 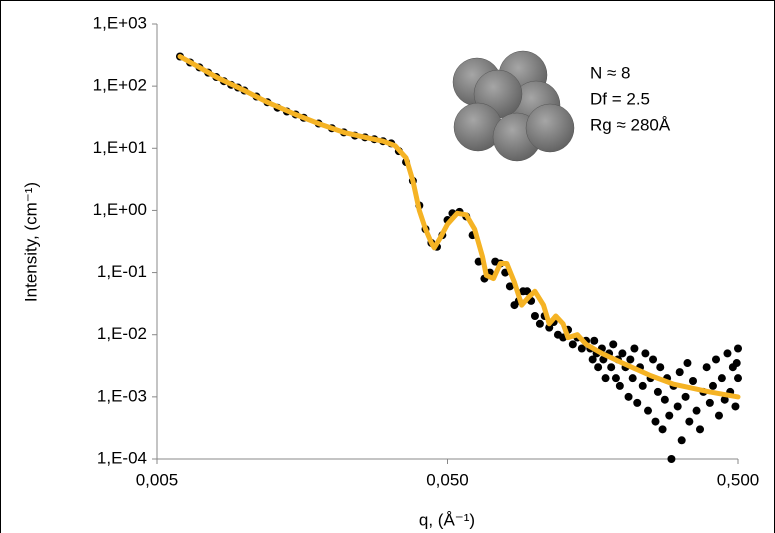 What do you see at coordinates (120, 22) in the screenshot?
I see `y-tick-label: 1,E+03` at bounding box center [120, 22].